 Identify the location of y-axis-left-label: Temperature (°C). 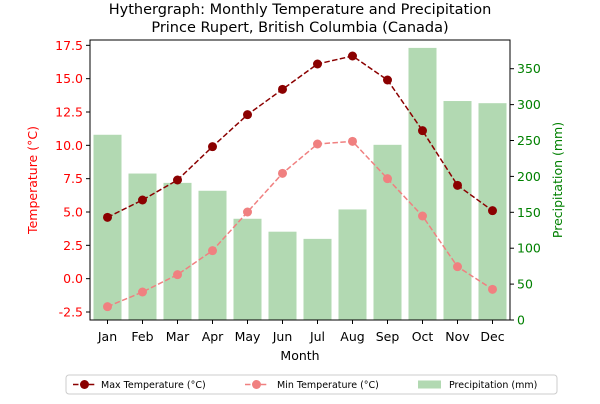
(32, 180).